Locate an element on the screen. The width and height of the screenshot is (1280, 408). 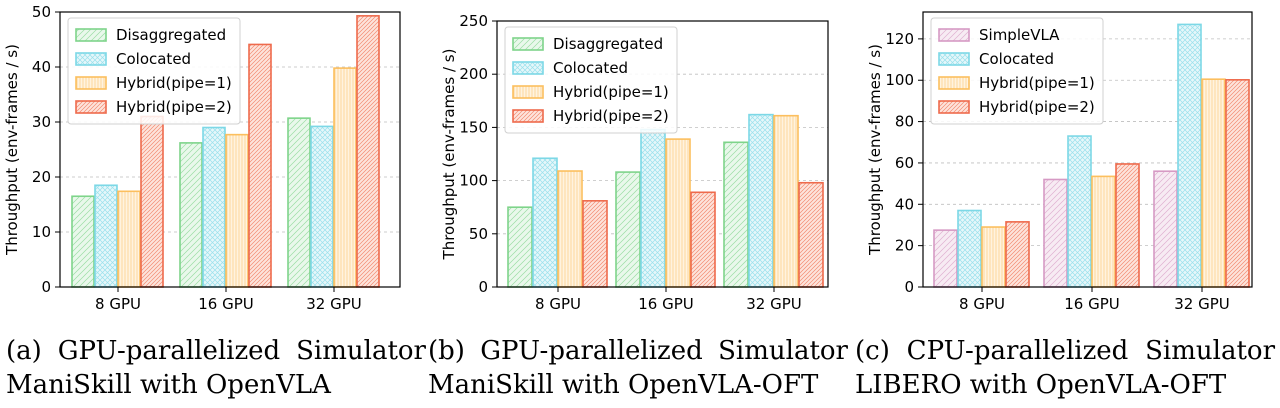
y-tick-label: 80 is located at coordinates (904, 122).